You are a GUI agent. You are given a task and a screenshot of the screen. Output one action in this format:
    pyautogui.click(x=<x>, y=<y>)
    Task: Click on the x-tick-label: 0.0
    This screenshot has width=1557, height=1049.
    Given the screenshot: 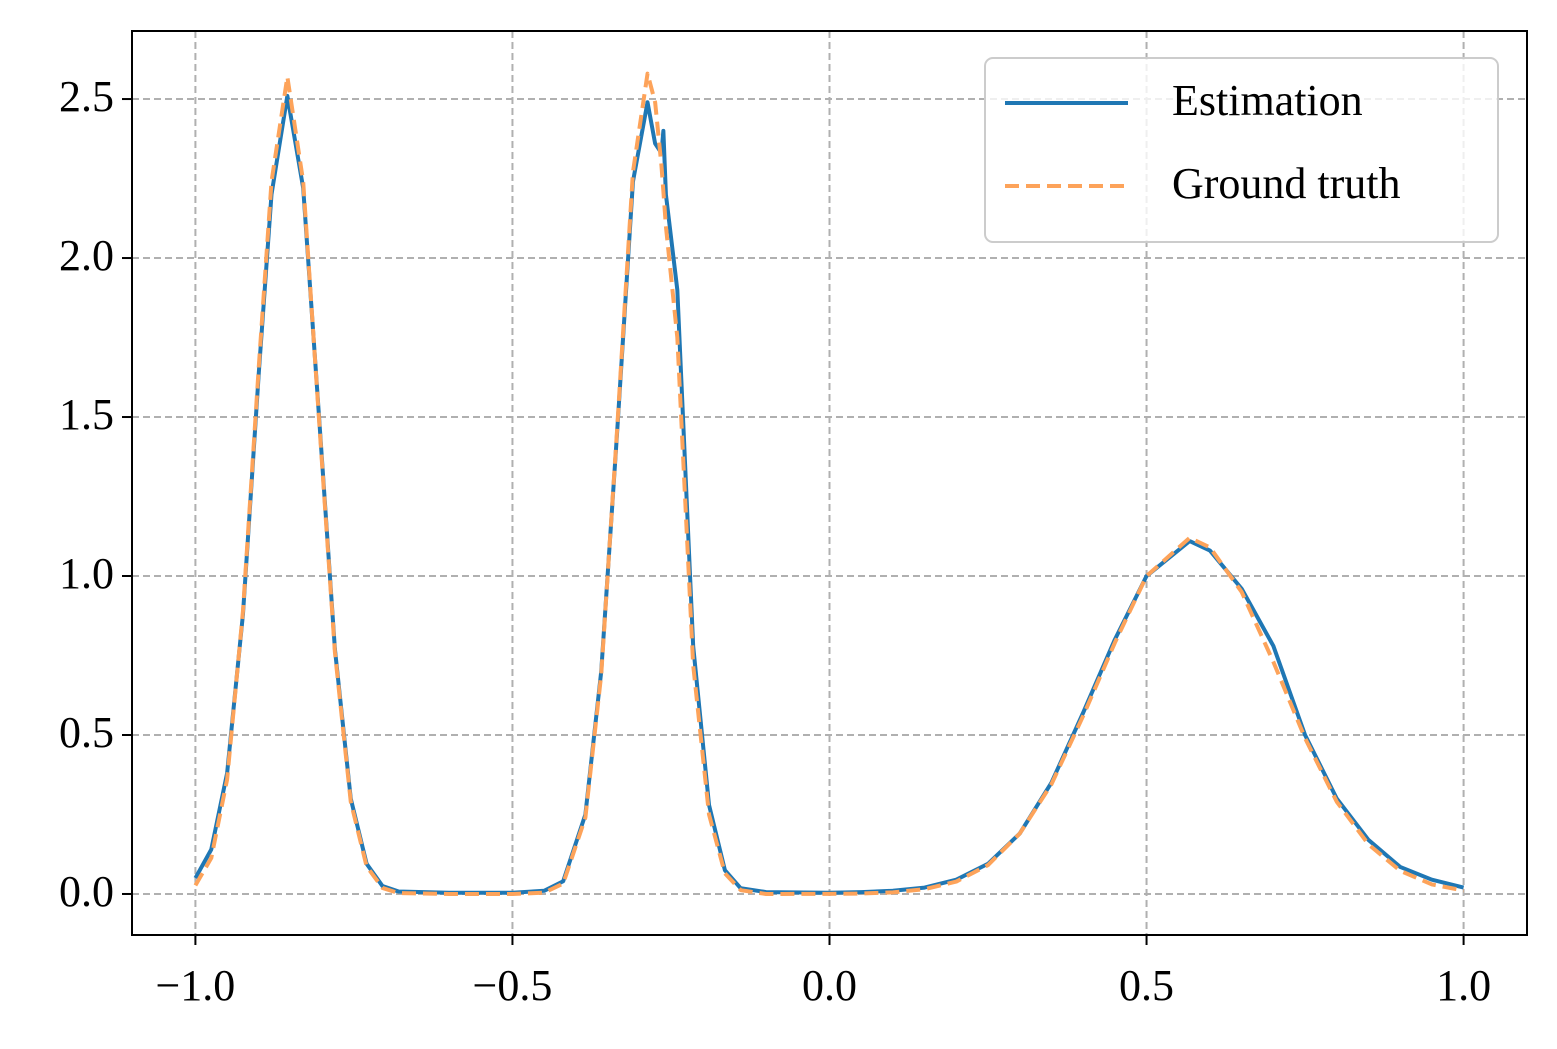 What is the action you would take?
    pyautogui.click(x=829, y=985)
    